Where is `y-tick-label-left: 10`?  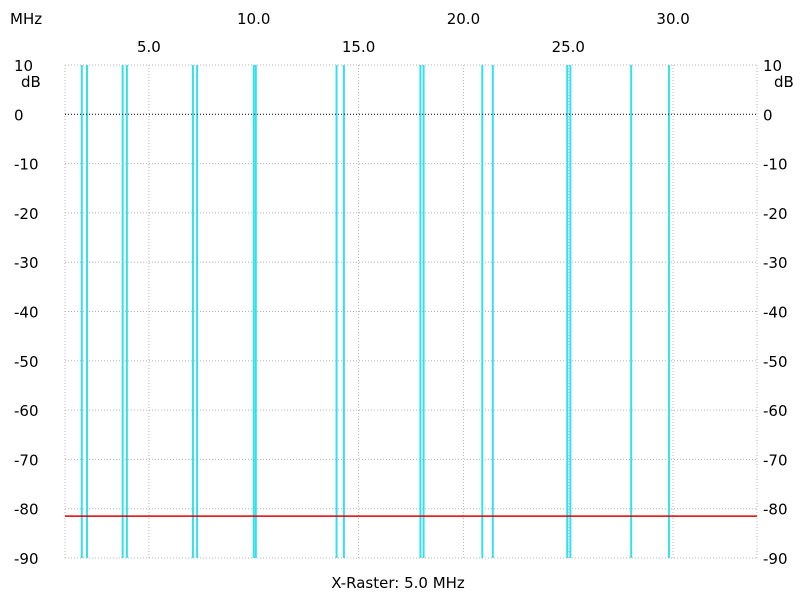
y-tick-label-left: 10 is located at coordinates (23, 66).